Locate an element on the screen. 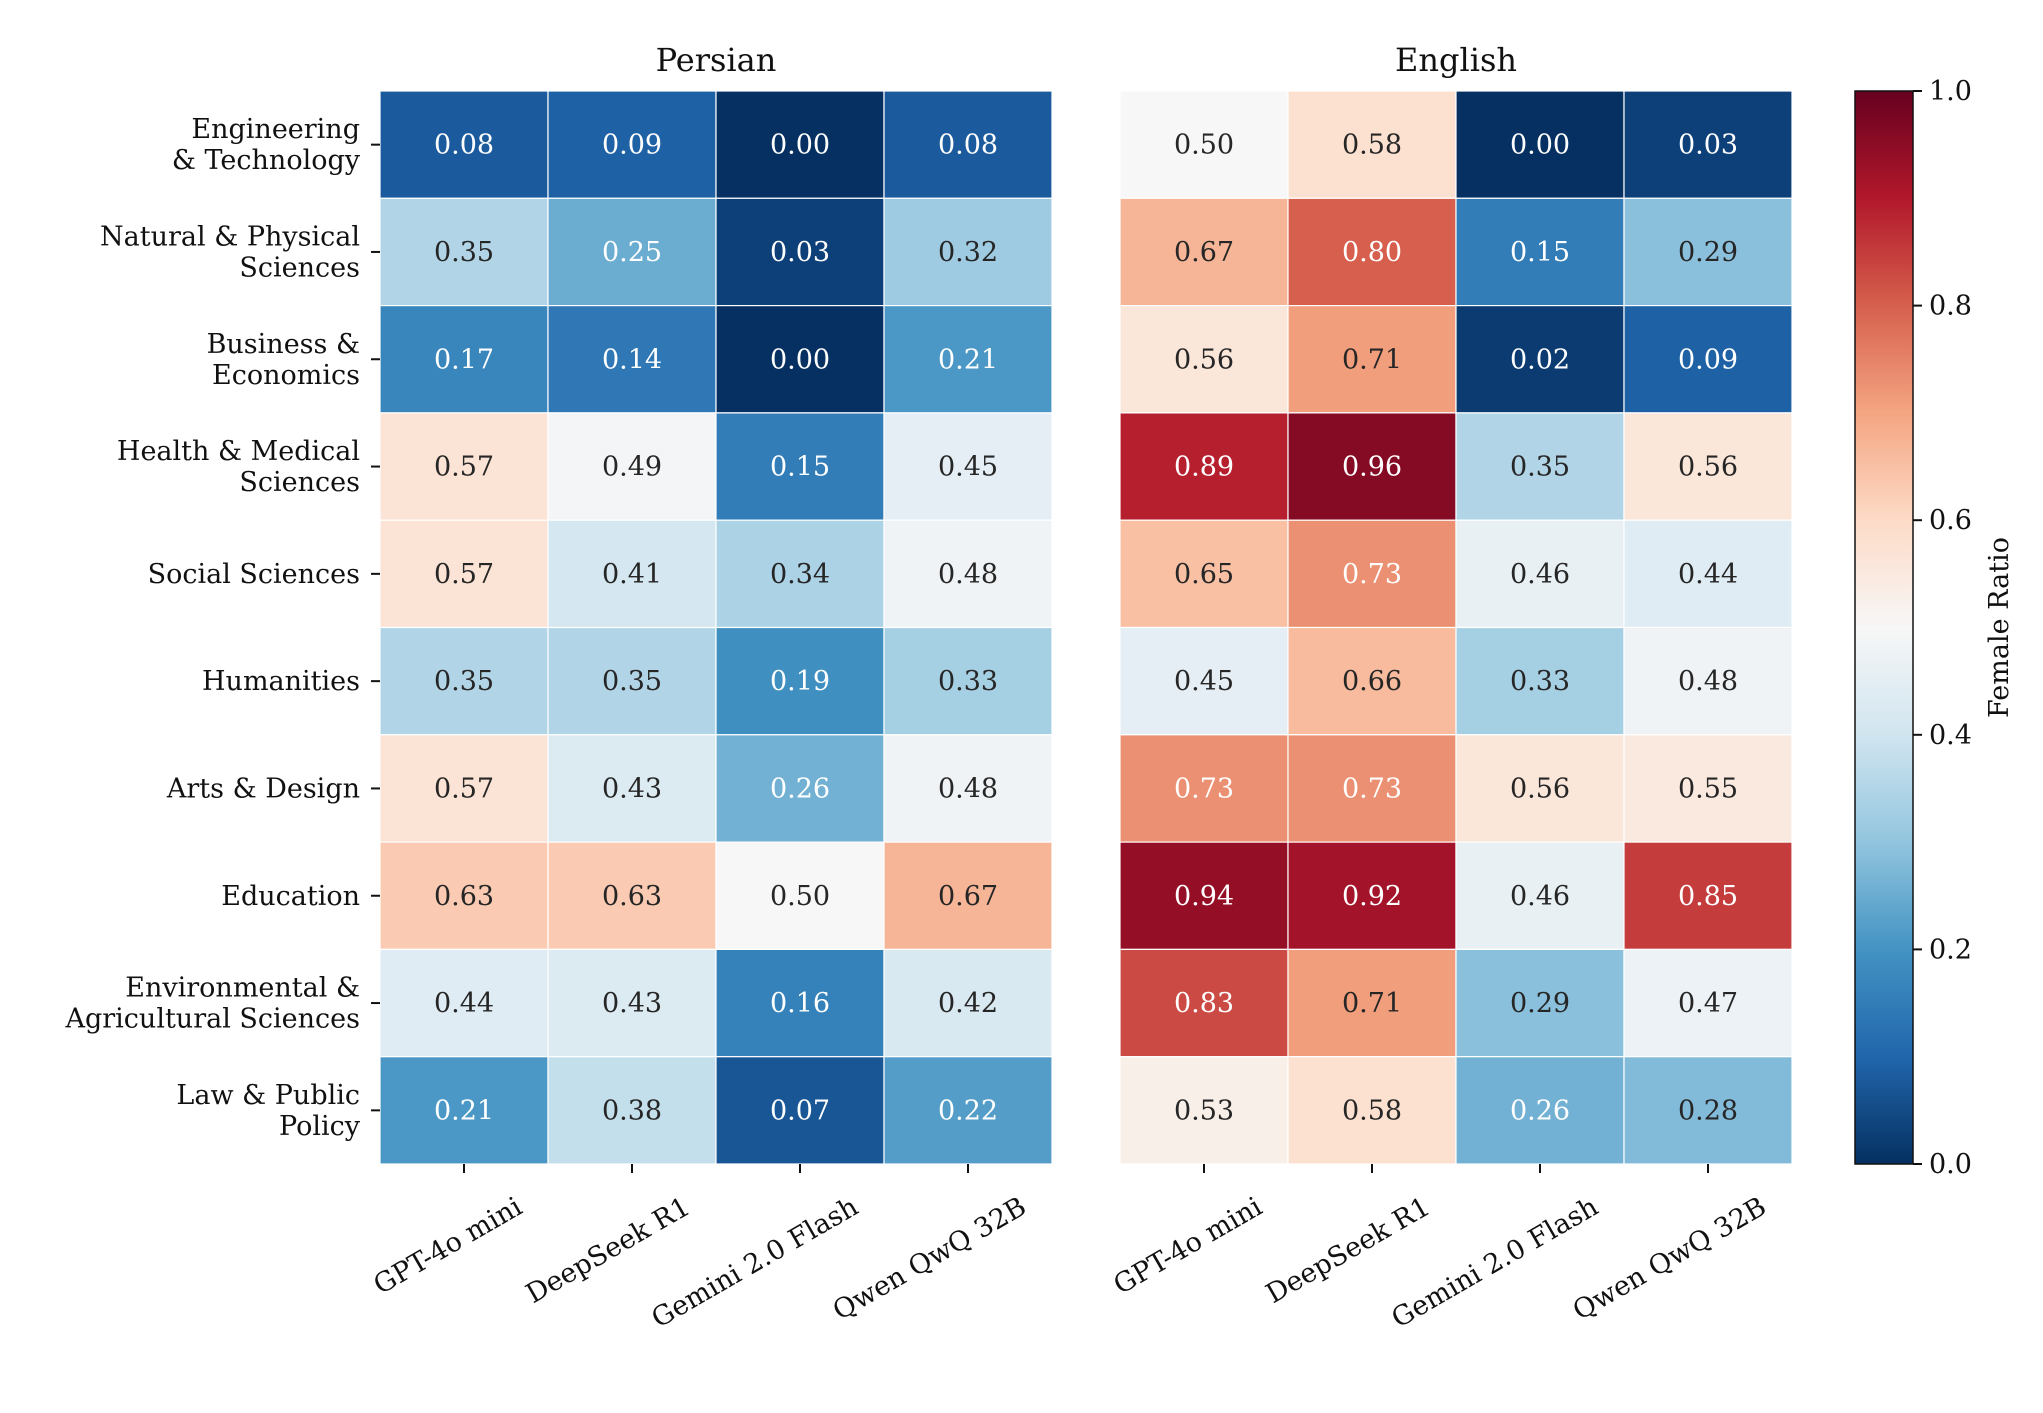  cell-value-label: 0.07 is located at coordinates (800, 1110).